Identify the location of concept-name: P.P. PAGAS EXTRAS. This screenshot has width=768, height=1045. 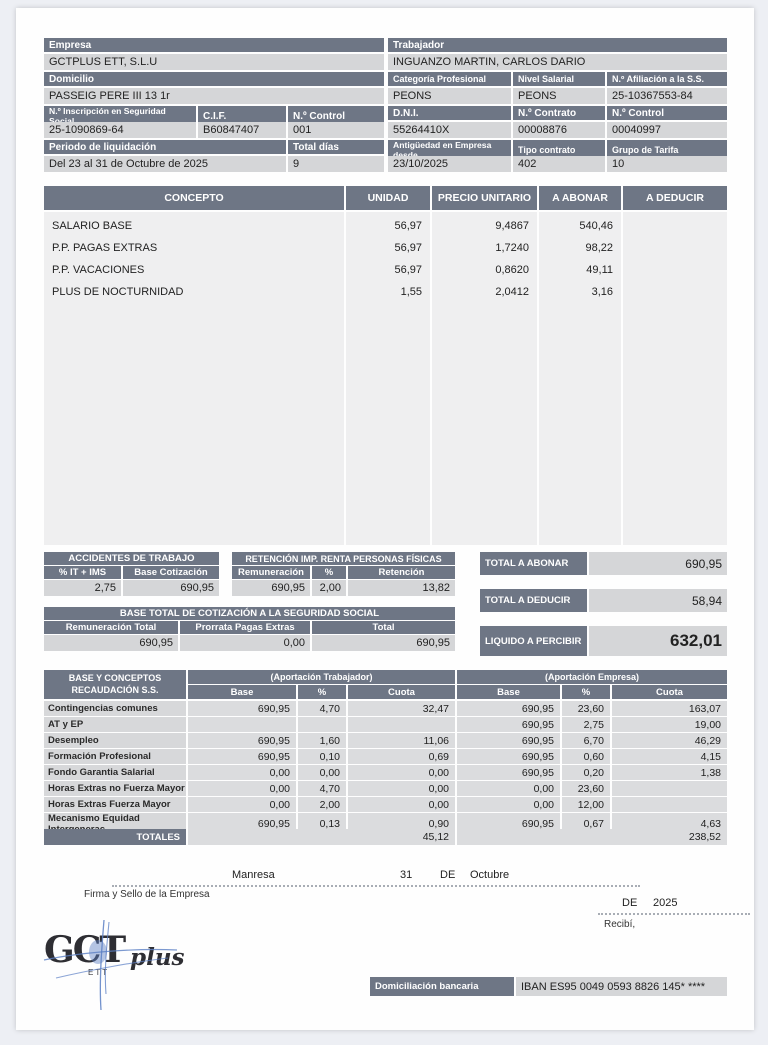
(105, 248).